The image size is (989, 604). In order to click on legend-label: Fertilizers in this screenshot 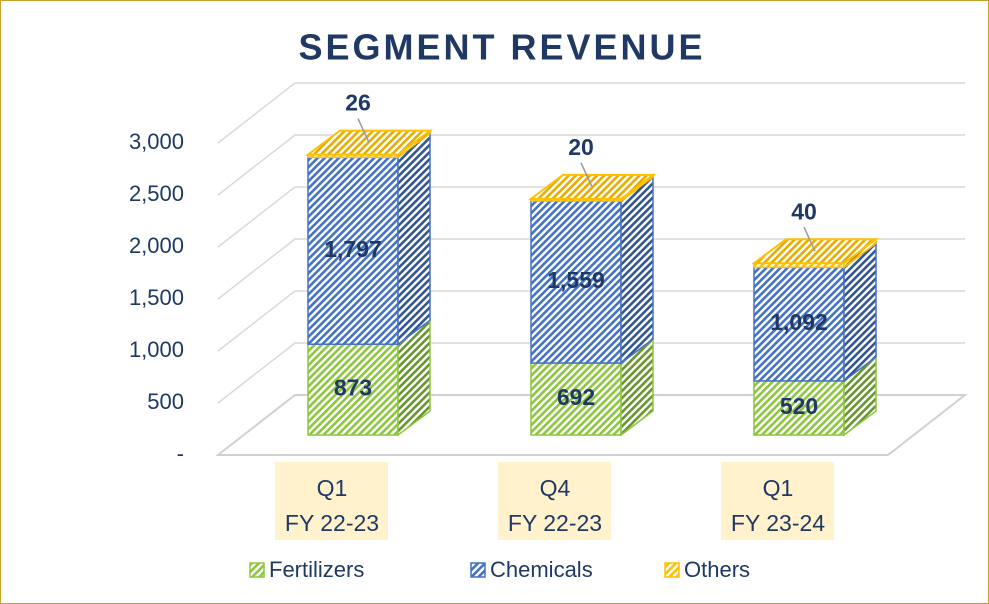, I will do `click(316, 569)`.